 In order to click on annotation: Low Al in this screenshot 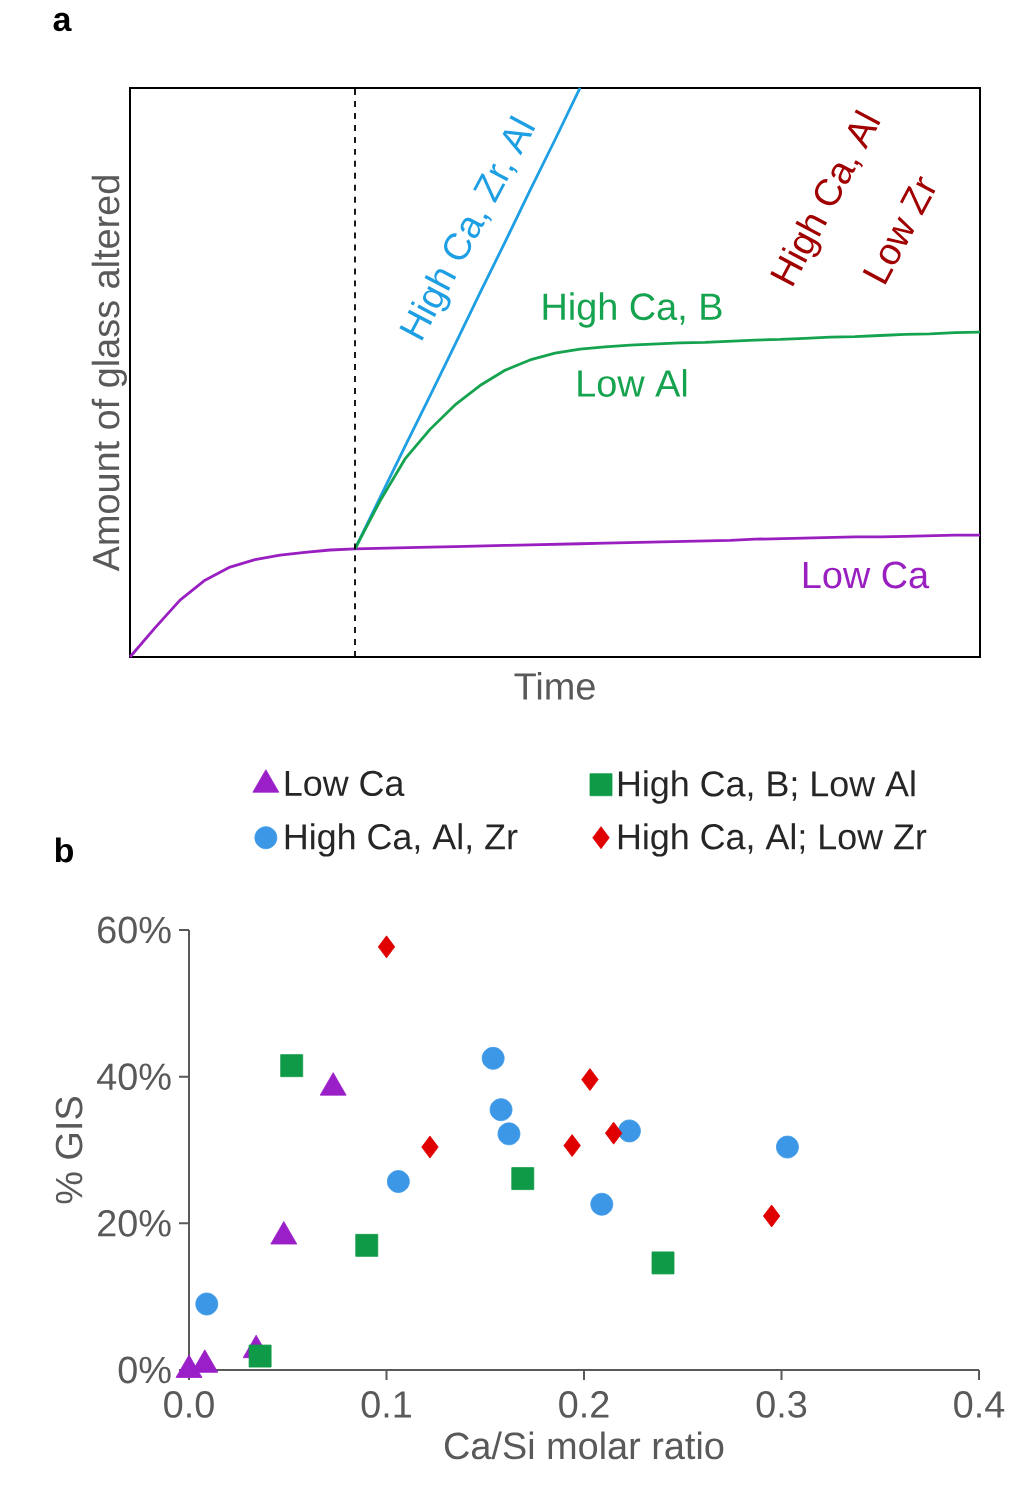, I will do `click(632, 383)`.